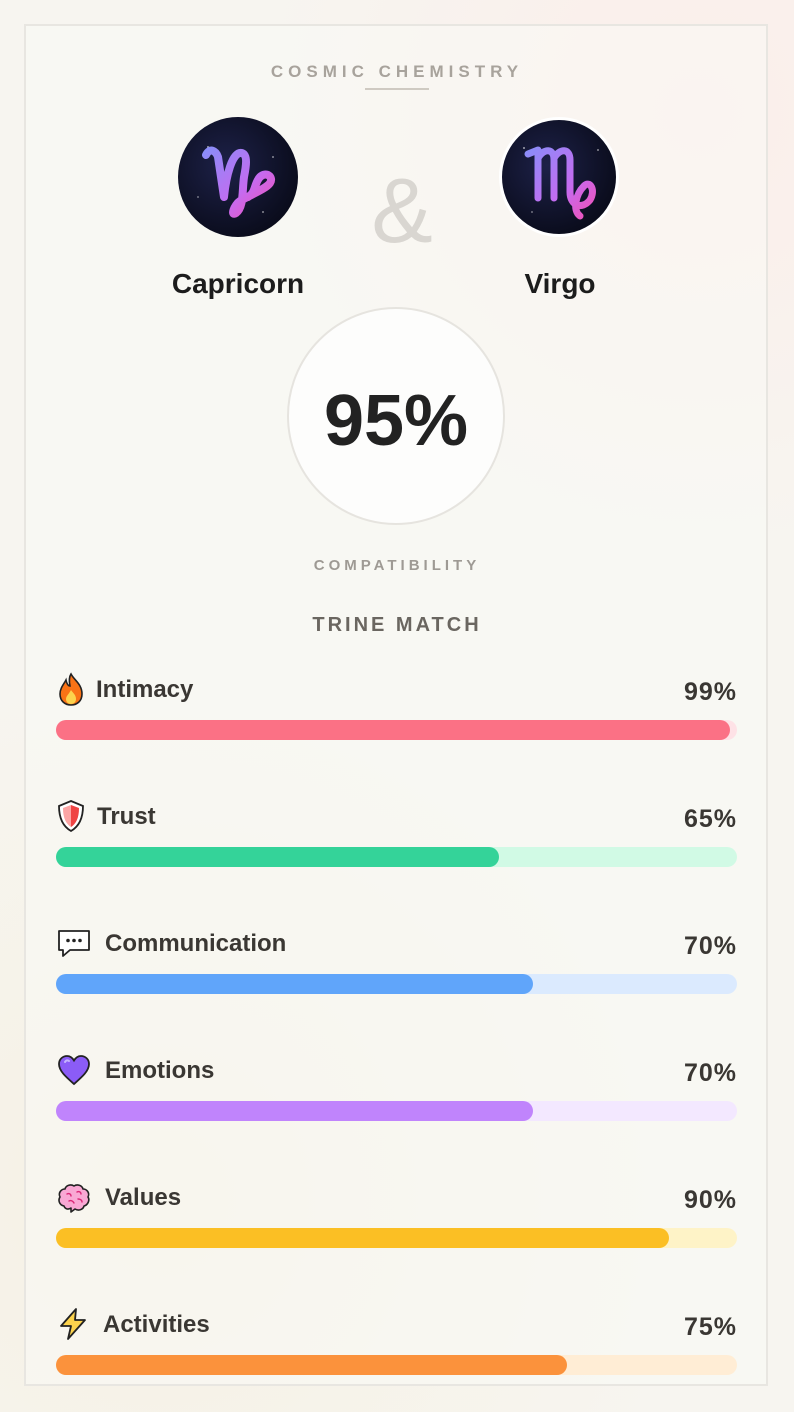 The height and width of the screenshot is (1412, 794). What do you see at coordinates (560, 283) in the screenshot?
I see `sign-name-virgo: Virgo` at bounding box center [560, 283].